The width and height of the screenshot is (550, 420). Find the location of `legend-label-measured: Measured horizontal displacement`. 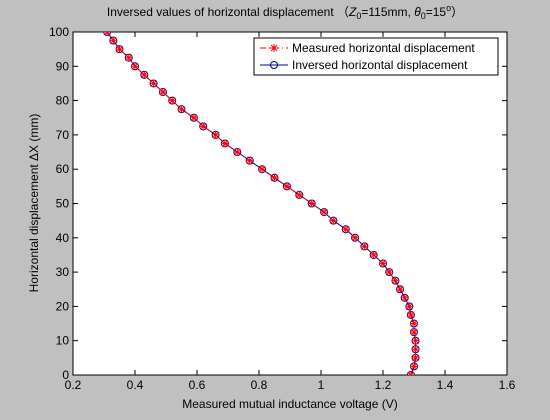

legend-label-measured: Measured horizontal displacement is located at coordinates (383, 48).